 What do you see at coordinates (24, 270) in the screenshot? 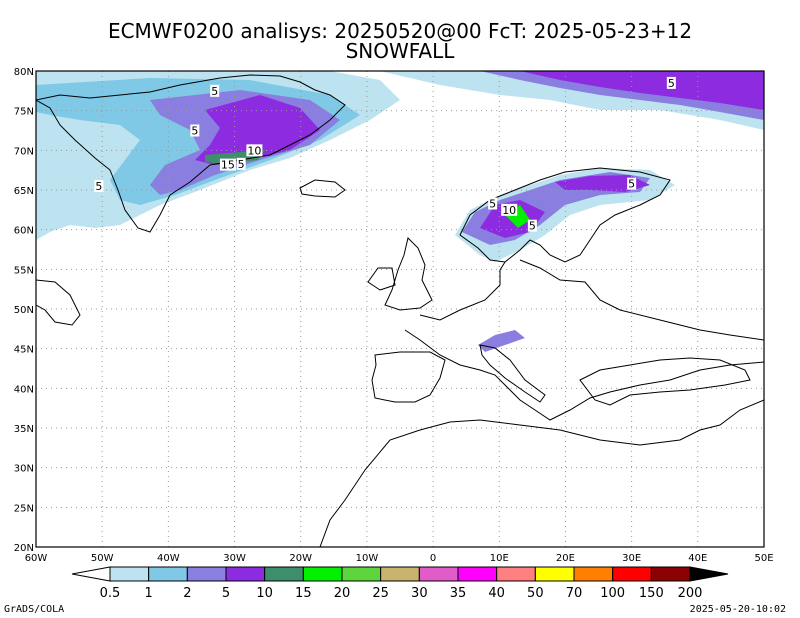
I see `lat-tick-label: 55N` at bounding box center [24, 270].